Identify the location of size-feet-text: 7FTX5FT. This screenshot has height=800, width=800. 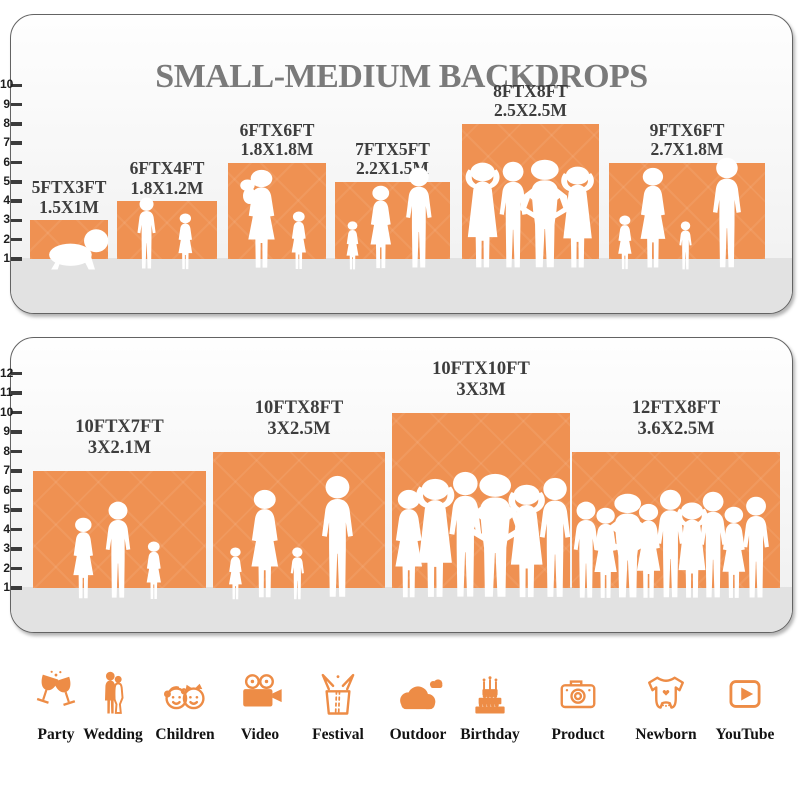
(392, 148).